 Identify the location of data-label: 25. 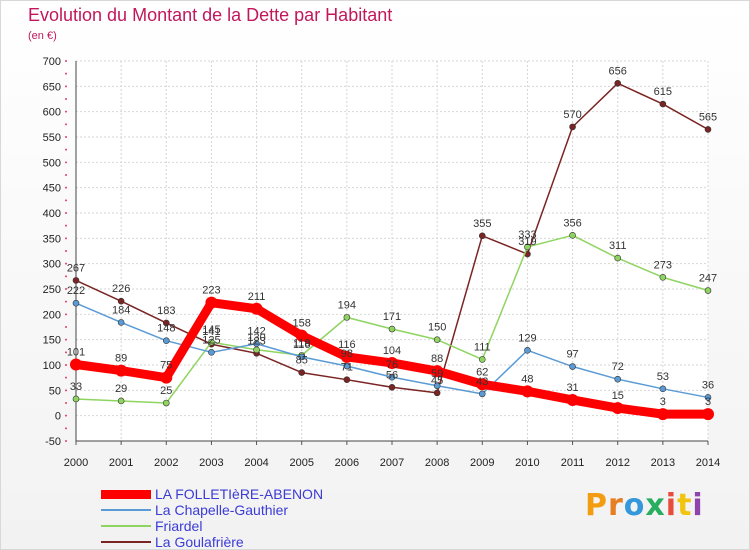
(166, 391).